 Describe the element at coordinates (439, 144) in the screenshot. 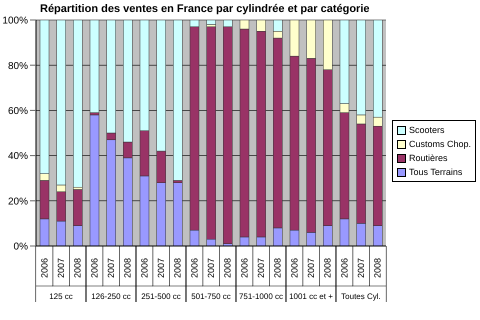

I see `legend-label: Customs Chop.` at that location.